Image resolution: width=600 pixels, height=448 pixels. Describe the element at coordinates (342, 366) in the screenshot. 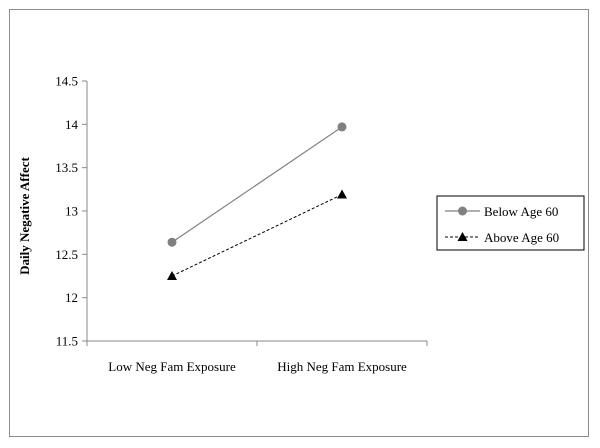

I see `x-tick-label: High Neg Fam Exposure` at that location.